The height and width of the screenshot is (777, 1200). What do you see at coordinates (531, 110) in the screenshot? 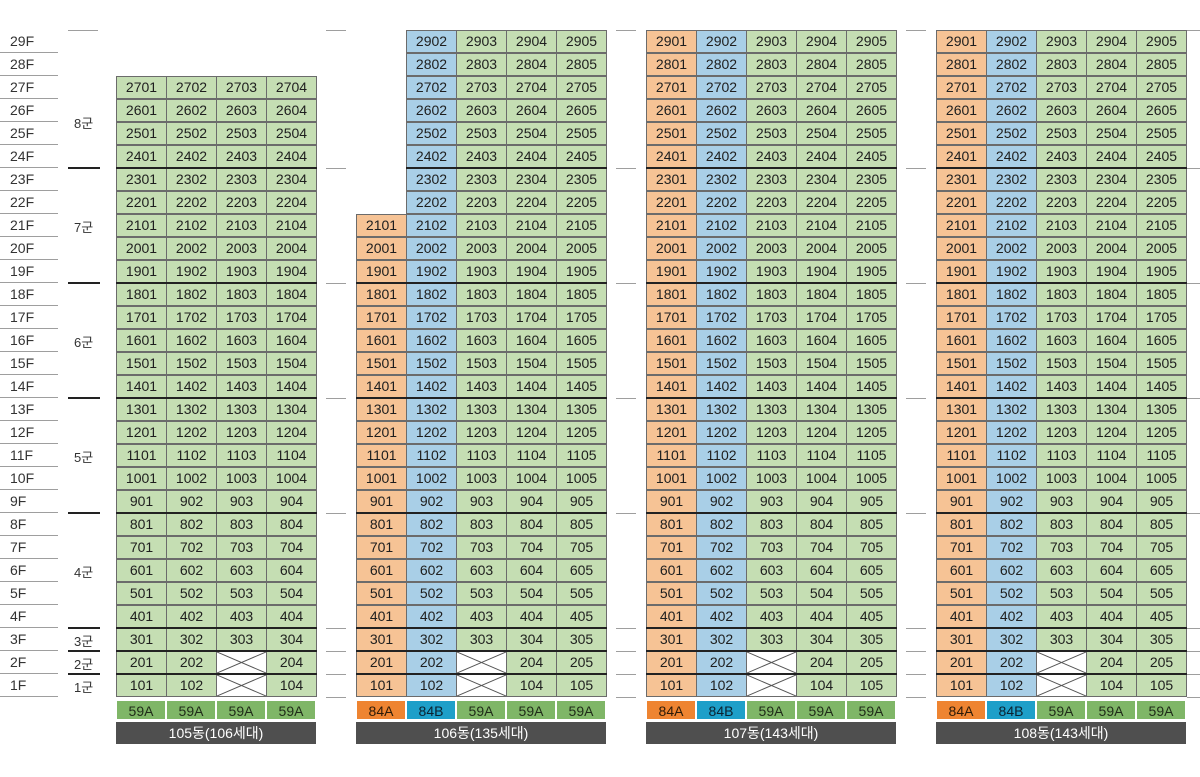
I see `unit-cell: 2604` at bounding box center [531, 110].